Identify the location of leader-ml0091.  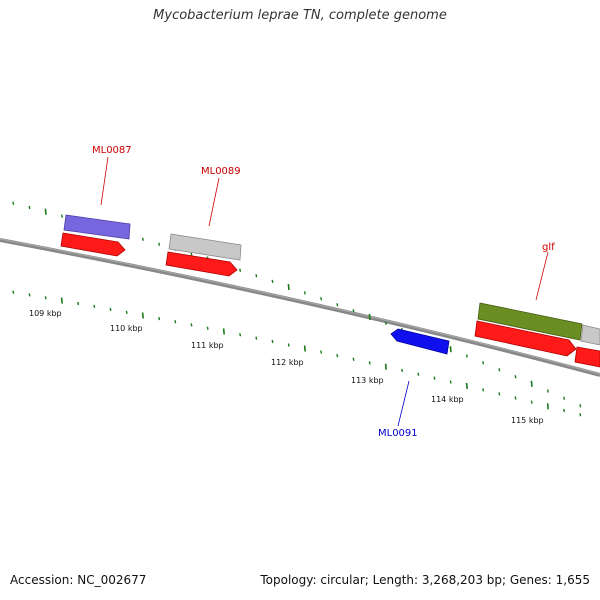
(403, 403).